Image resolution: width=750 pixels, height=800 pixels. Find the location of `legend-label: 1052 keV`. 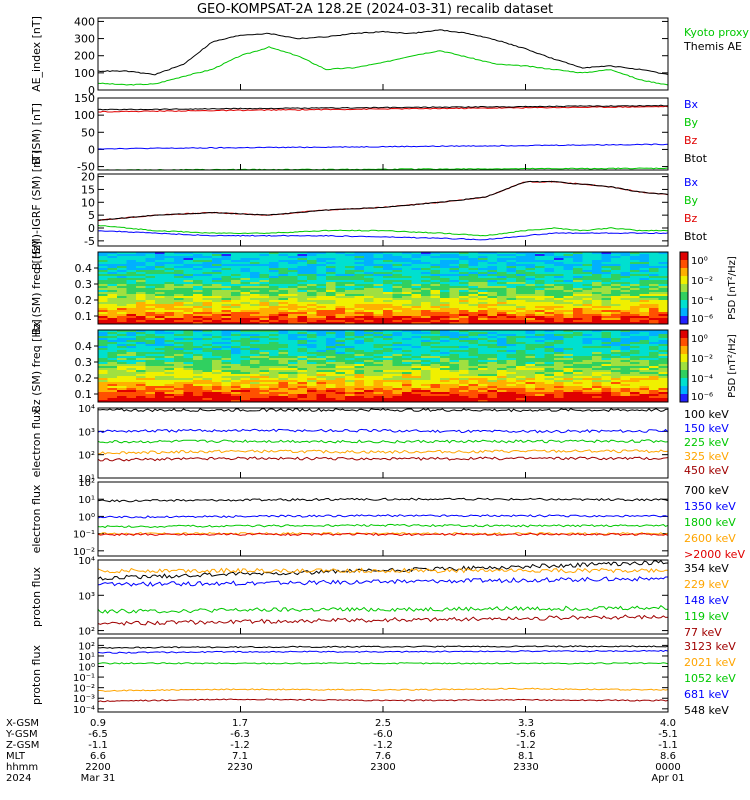

legend-label: 1052 keV is located at coordinates (710, 678).